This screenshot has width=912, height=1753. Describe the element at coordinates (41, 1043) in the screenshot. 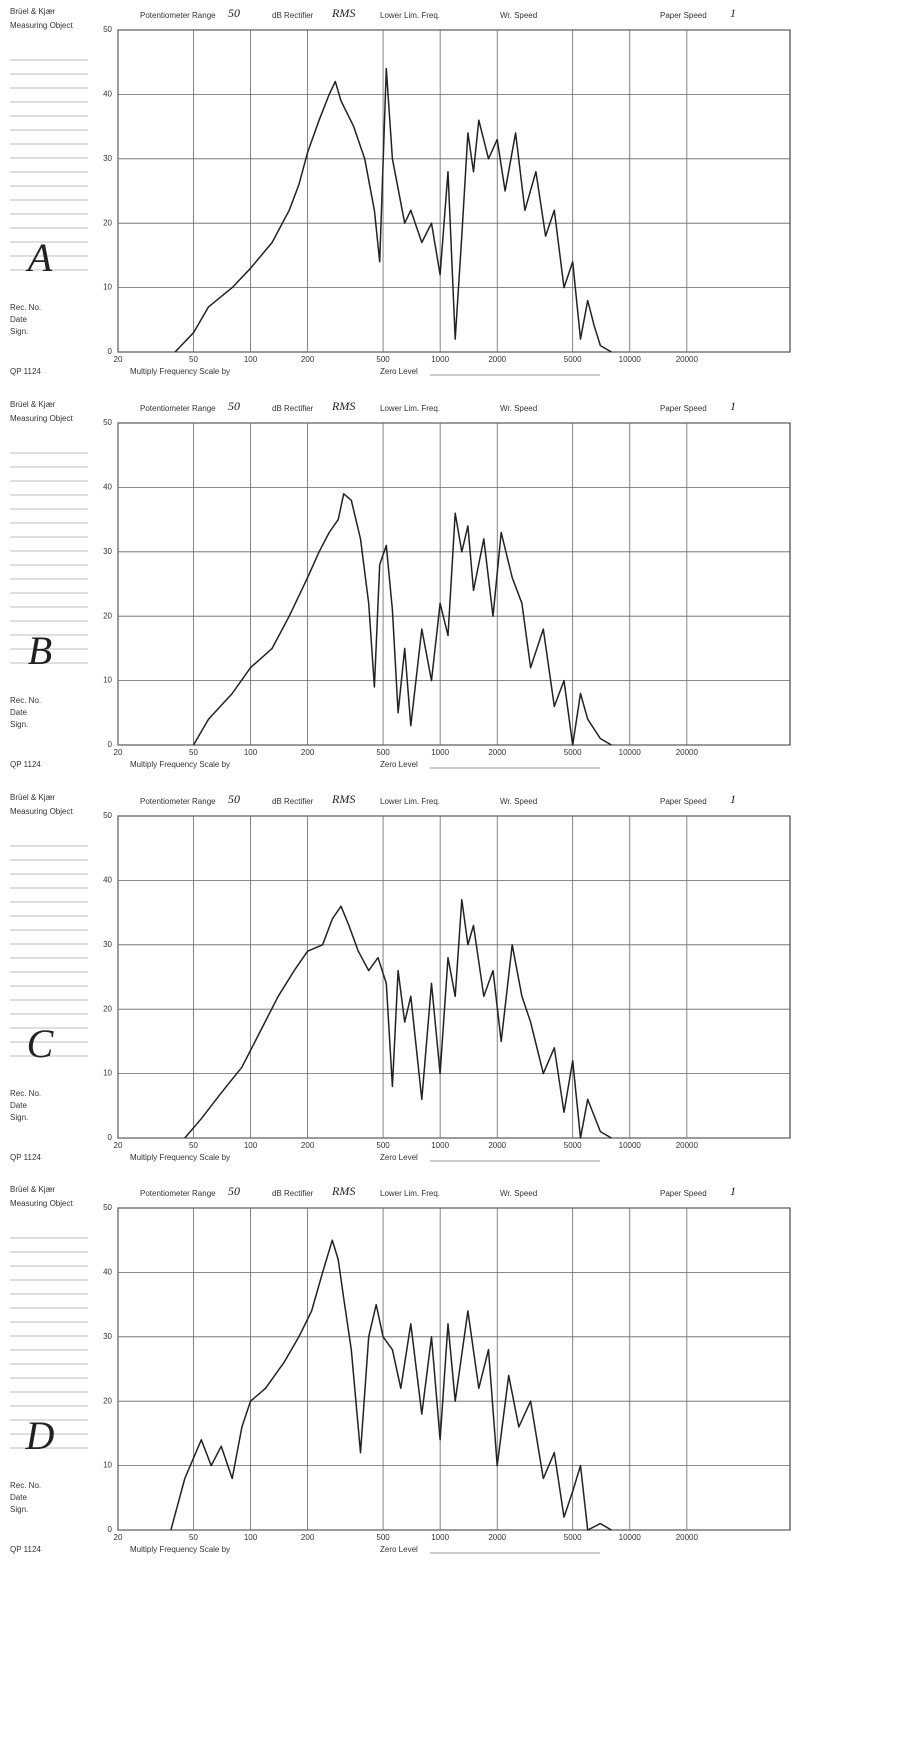

I see `chart-letter: C` at that location.